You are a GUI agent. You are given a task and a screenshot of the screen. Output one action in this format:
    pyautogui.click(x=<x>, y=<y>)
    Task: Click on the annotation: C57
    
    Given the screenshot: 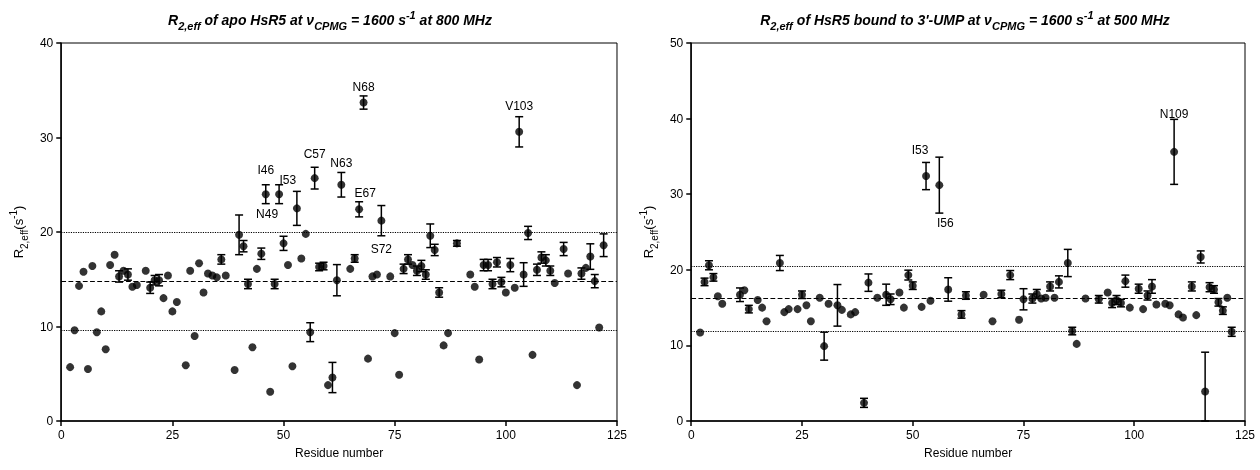 What is the action you would take?
    pyautogui.click(x=314, y=154)
    